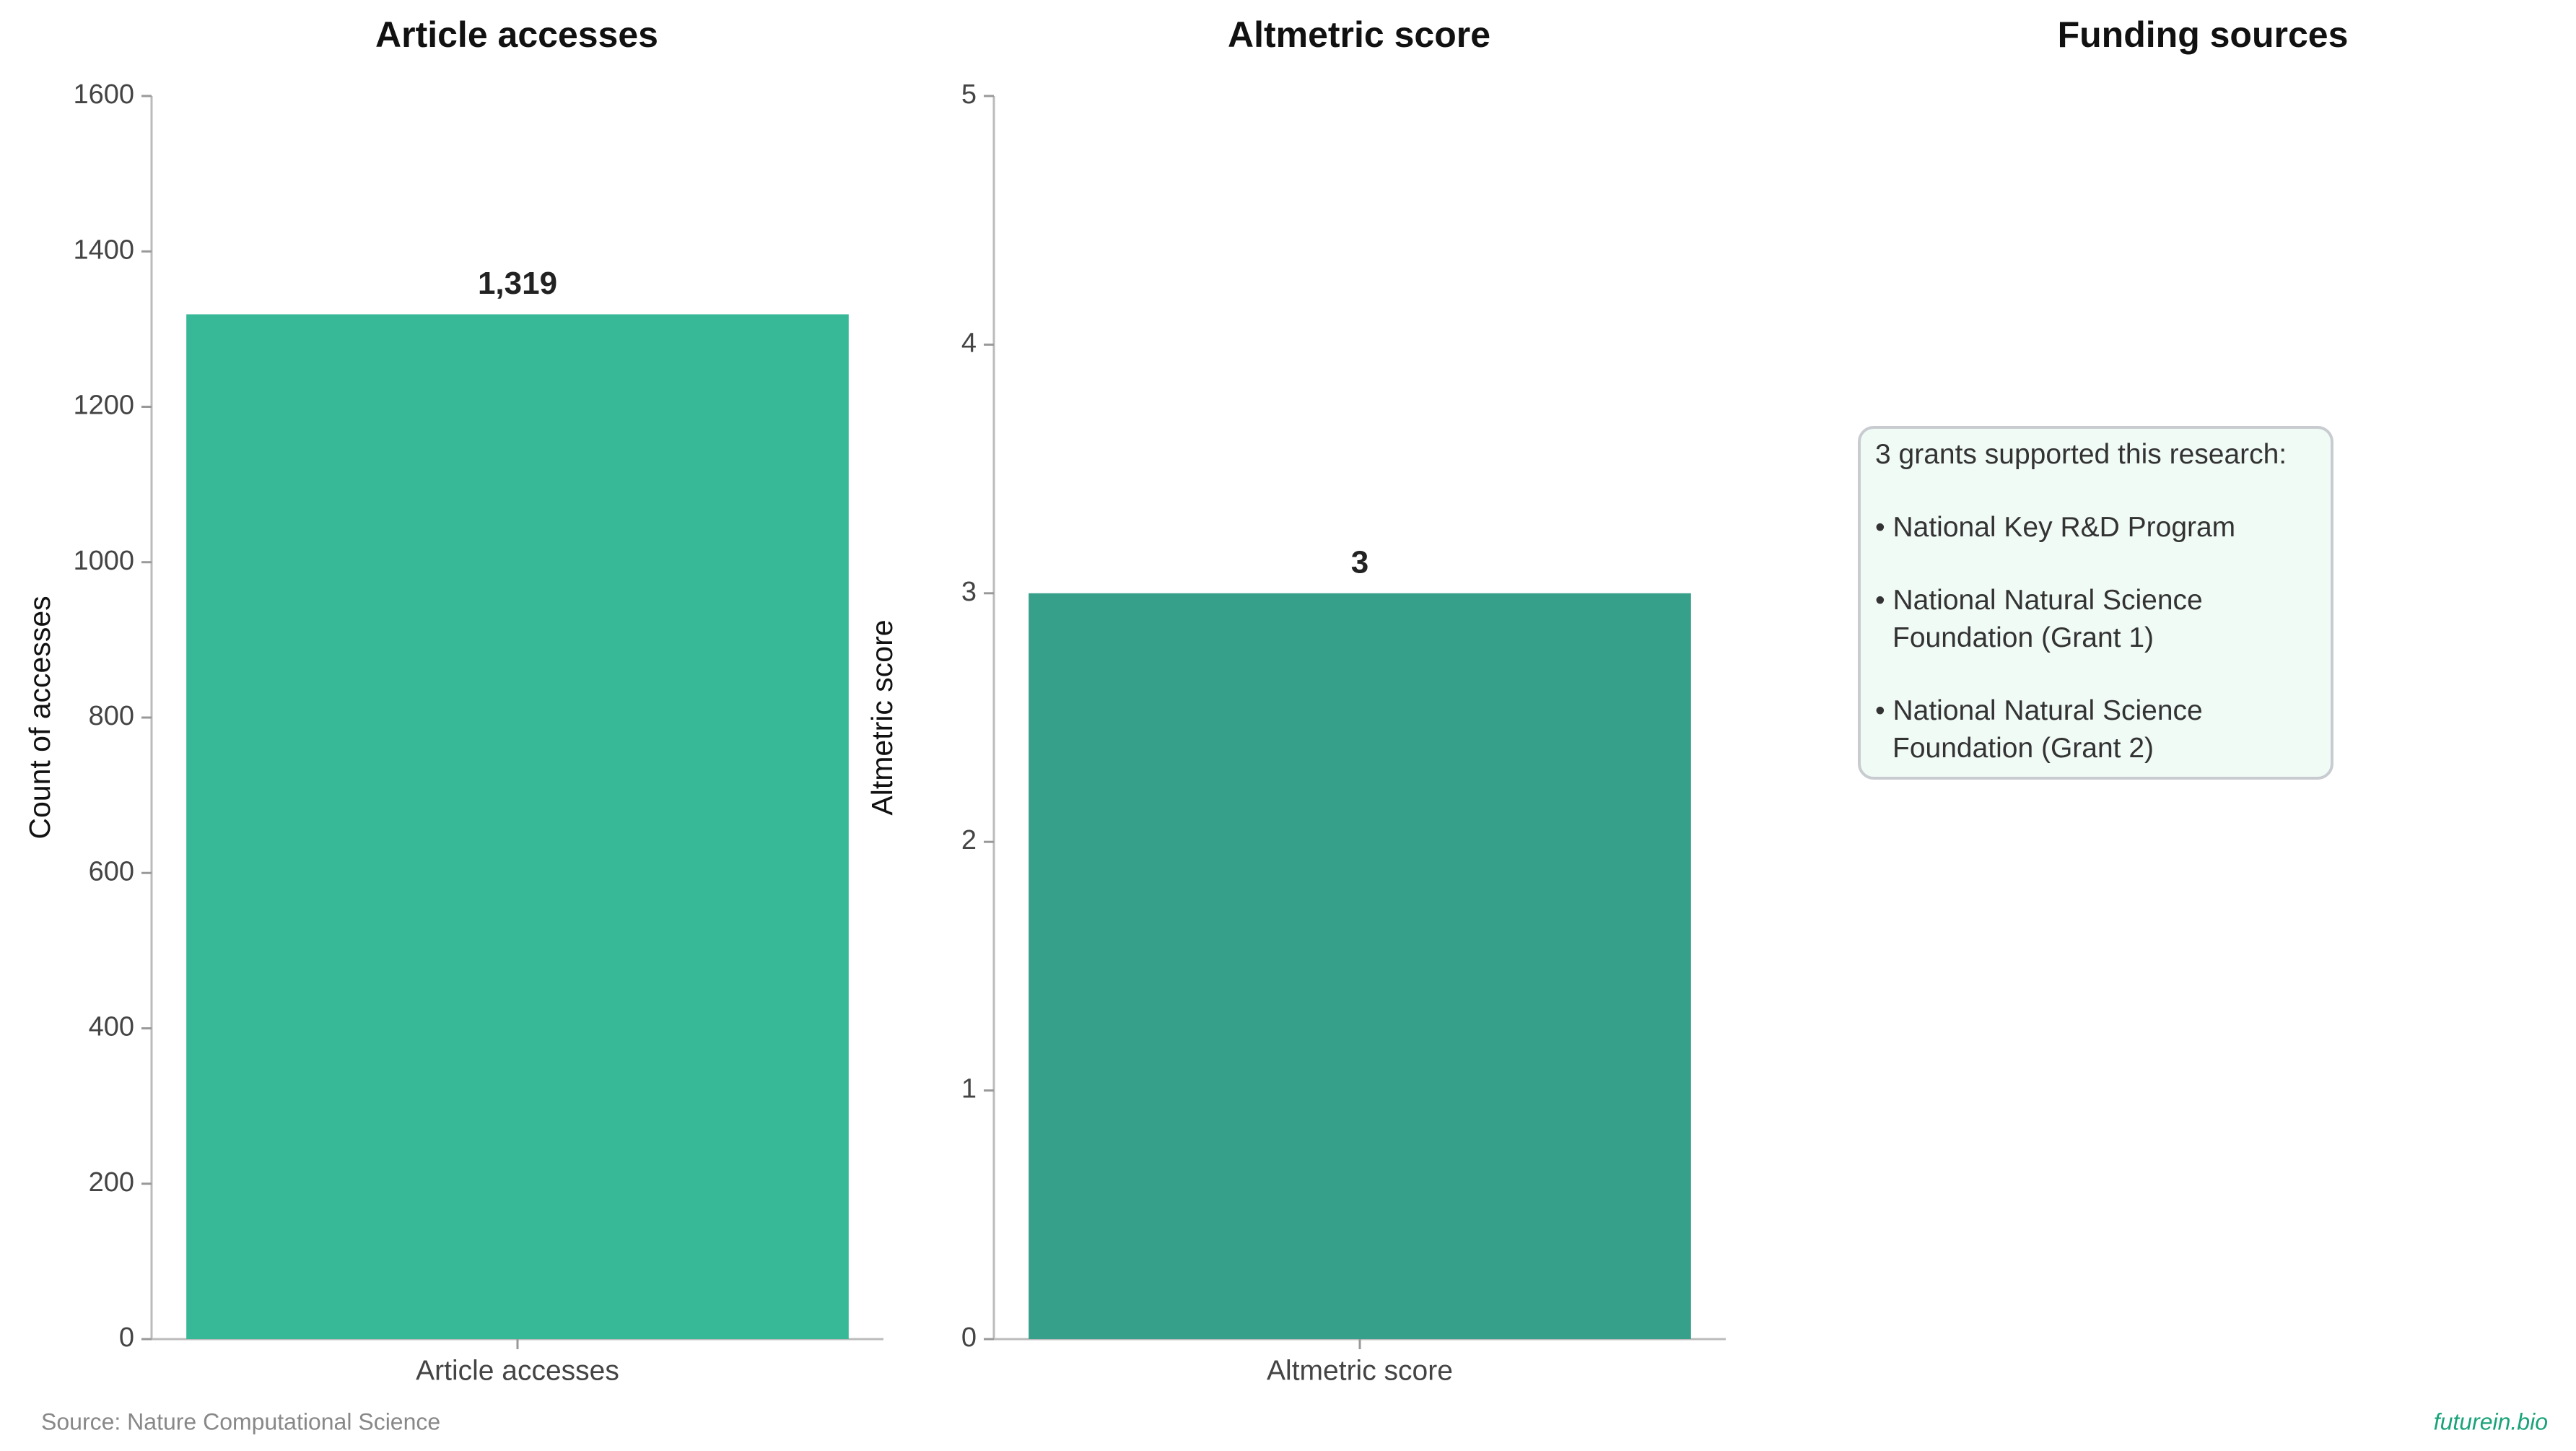  Describe the element at coordinates (969, 94) in the screenshot. I see `y-tick-label: 5` at that location.